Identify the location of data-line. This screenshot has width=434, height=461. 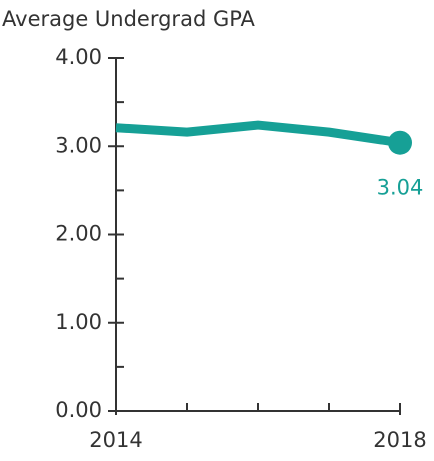
(258, 134).